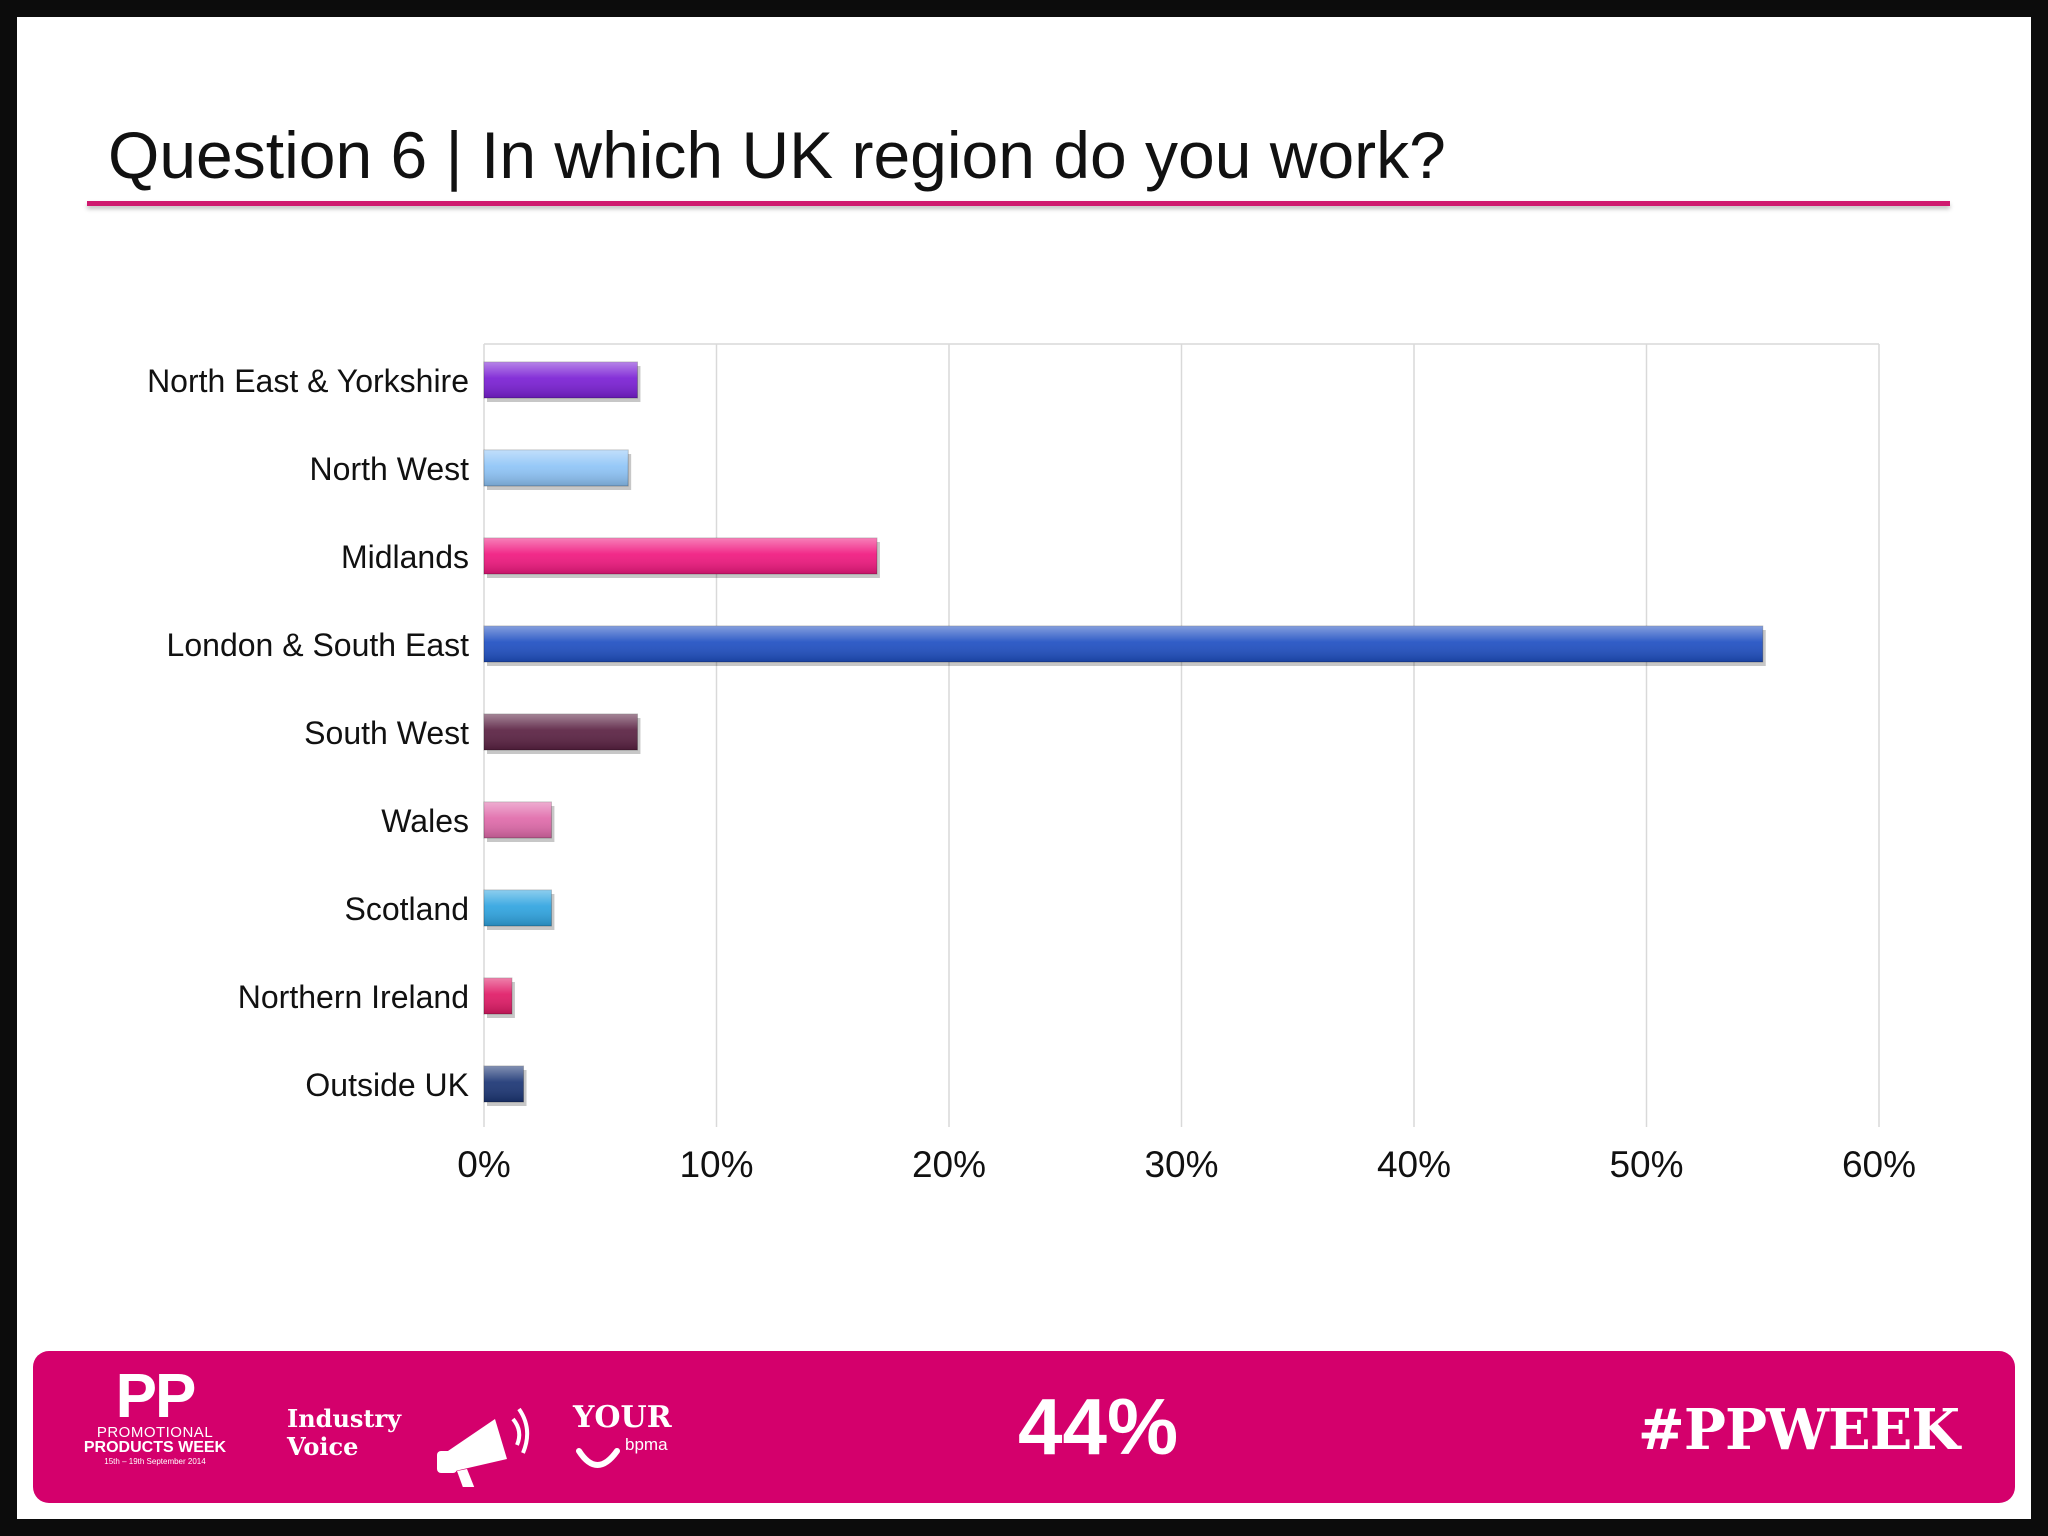  Describe the element at coordinates (156, 1396) in the screenshot. I see `logo-pp-text: PP` at that location.